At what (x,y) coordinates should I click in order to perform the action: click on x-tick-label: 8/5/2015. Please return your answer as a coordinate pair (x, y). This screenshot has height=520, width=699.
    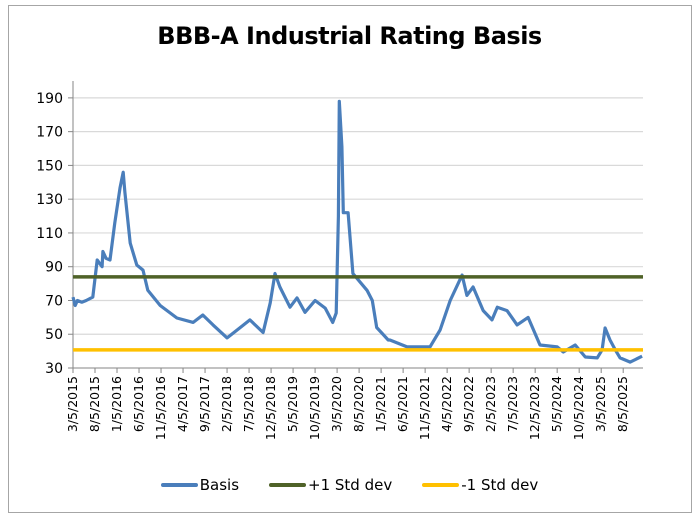
    Looking at the image, I should click on (94, 404).